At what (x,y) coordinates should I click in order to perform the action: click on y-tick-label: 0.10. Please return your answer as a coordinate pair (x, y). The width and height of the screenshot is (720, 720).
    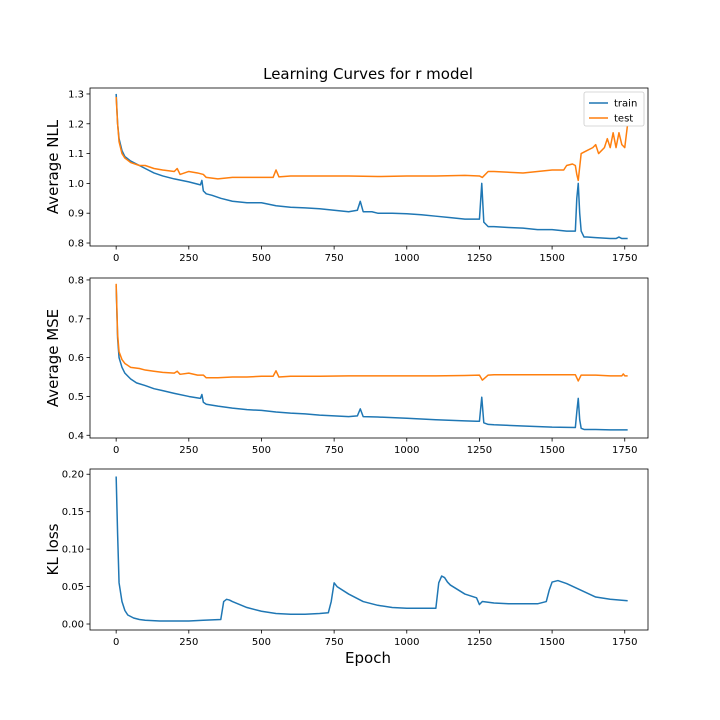
    Looking at the image, I should click on (73, 550).